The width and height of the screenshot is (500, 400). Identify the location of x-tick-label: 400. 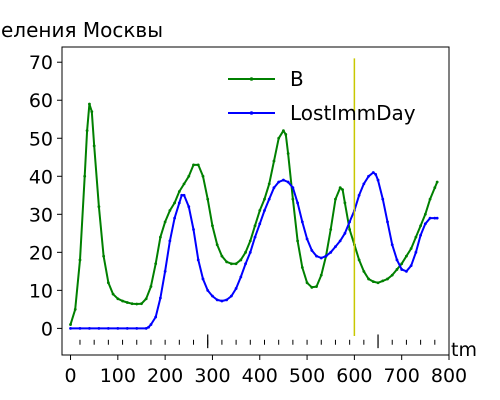
(260, 376).